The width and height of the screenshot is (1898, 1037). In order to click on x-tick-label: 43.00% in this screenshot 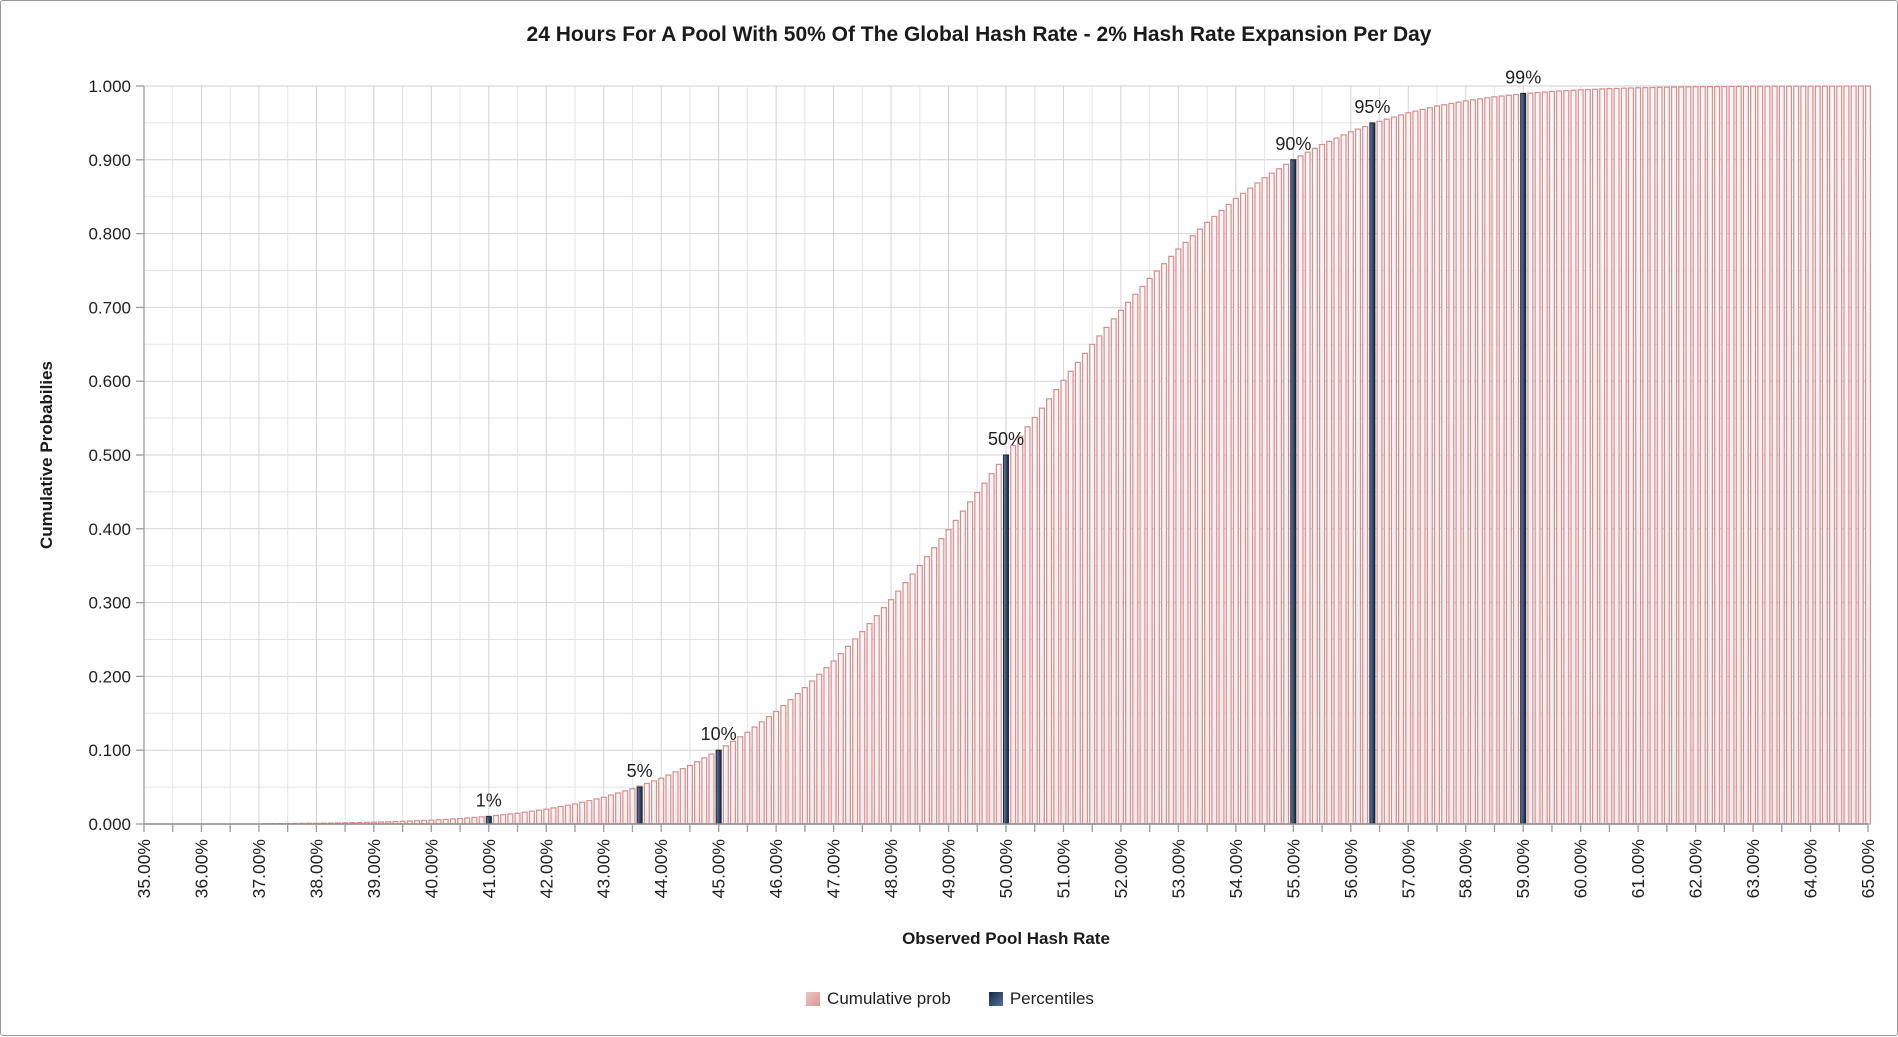, I will do `click(604, 868)`.